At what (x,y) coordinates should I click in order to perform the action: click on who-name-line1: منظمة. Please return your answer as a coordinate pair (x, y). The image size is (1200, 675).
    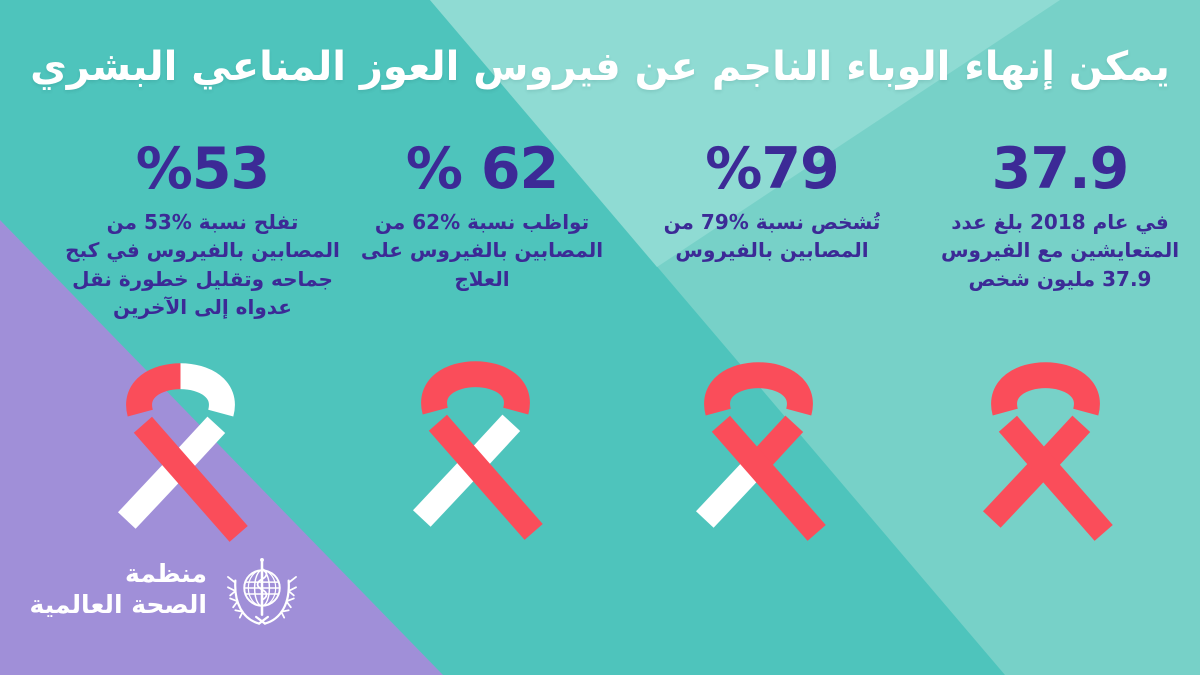
    Looking at the image, I should click on (166, 573).